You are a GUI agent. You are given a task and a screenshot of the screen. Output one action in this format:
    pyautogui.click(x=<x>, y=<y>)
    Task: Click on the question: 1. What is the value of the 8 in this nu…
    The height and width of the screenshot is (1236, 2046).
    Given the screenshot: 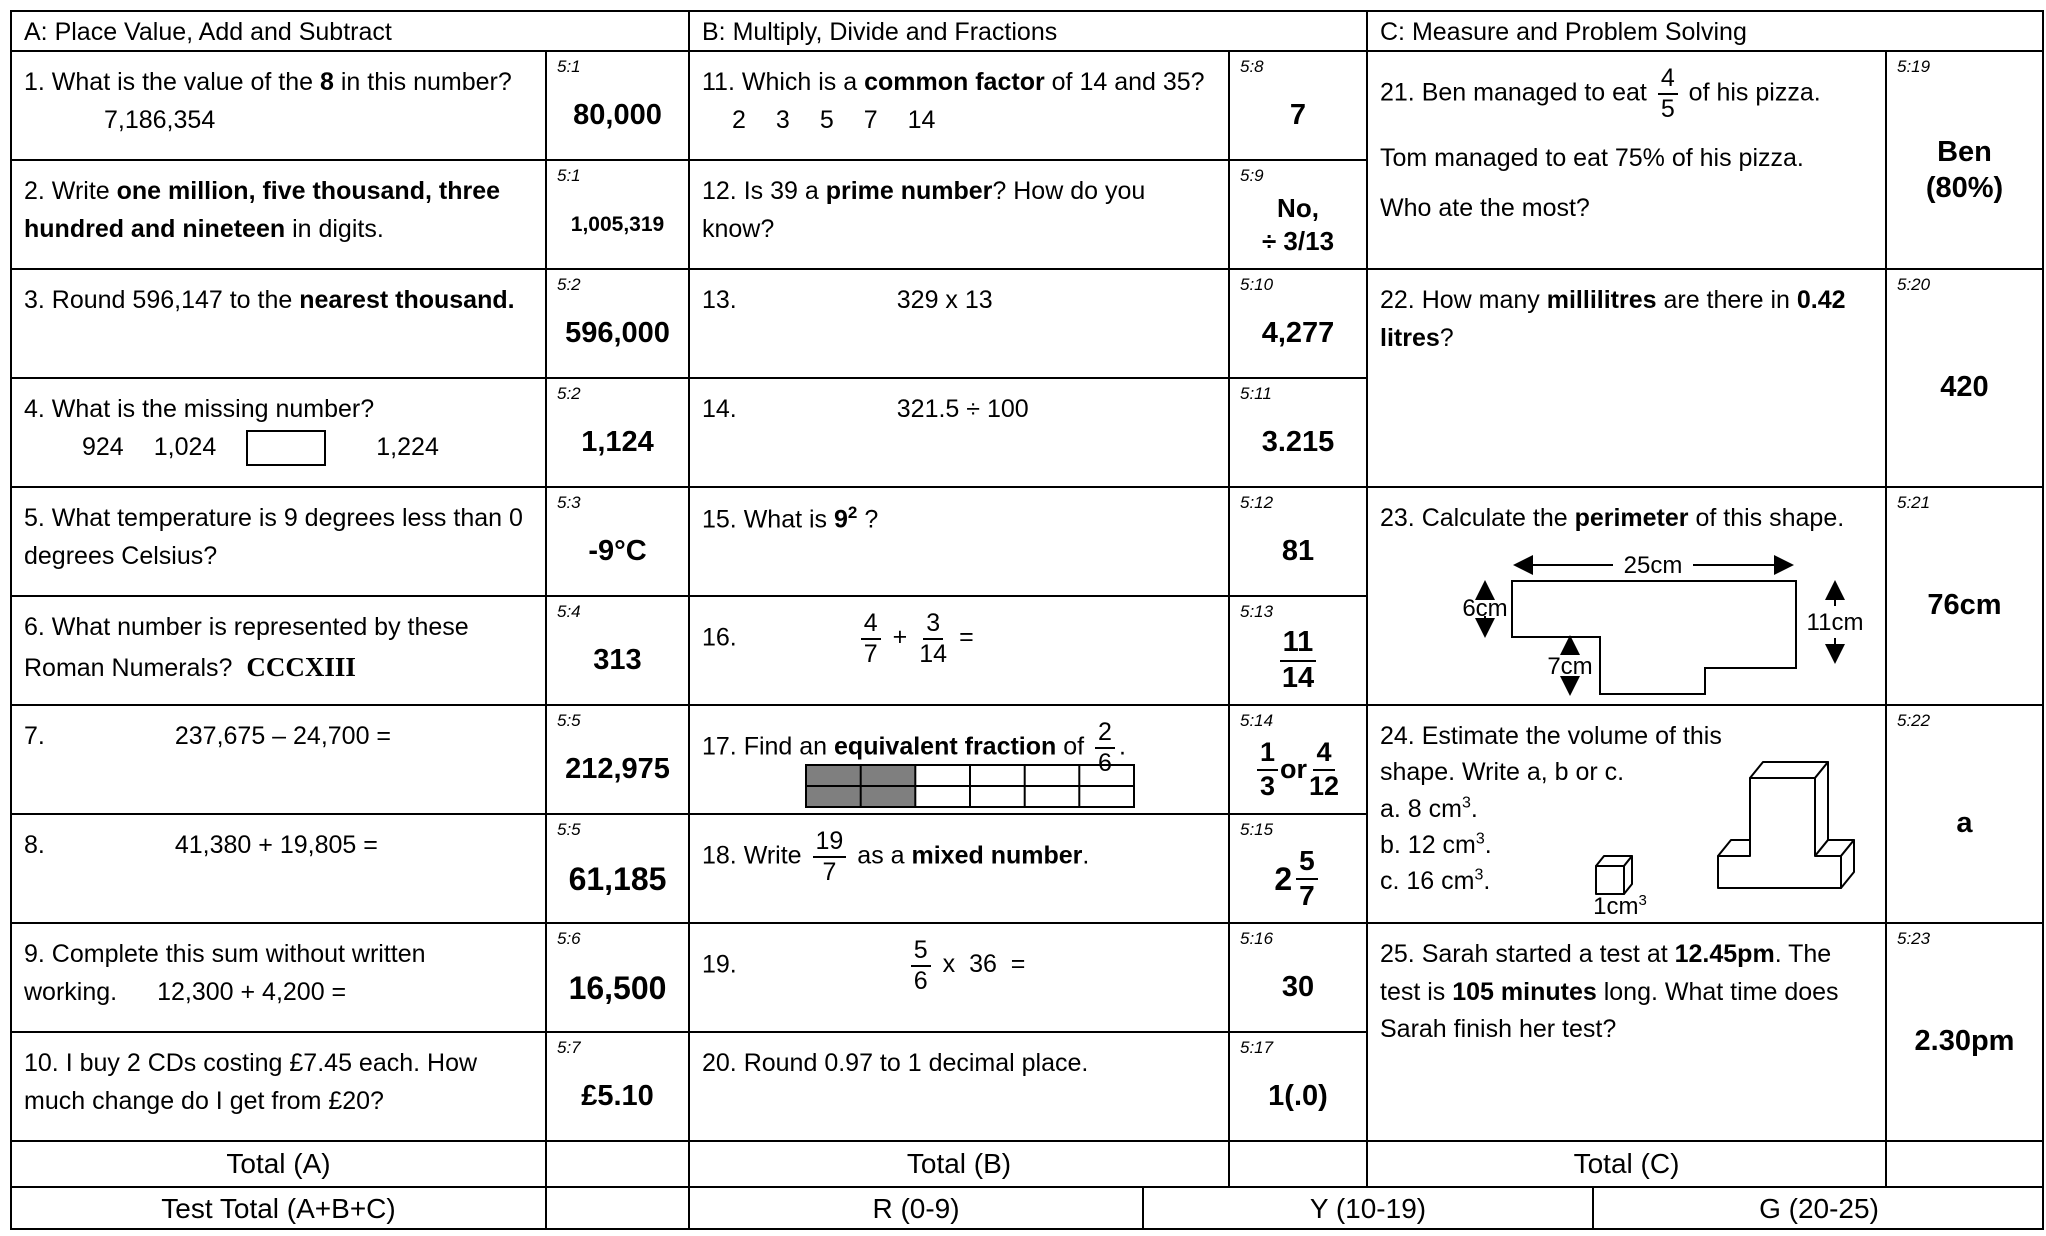 What is the action you would take?
    pyautogui.click(x=279, y=106)
    